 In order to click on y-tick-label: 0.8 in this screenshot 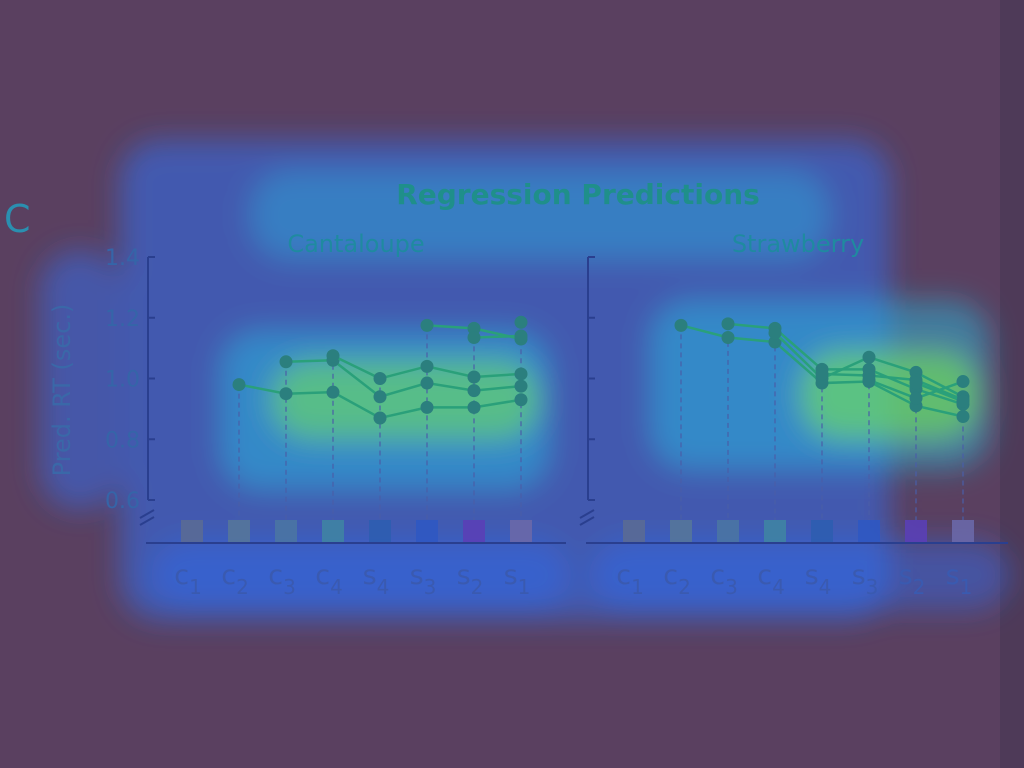, I will do `click(122, 440)`.